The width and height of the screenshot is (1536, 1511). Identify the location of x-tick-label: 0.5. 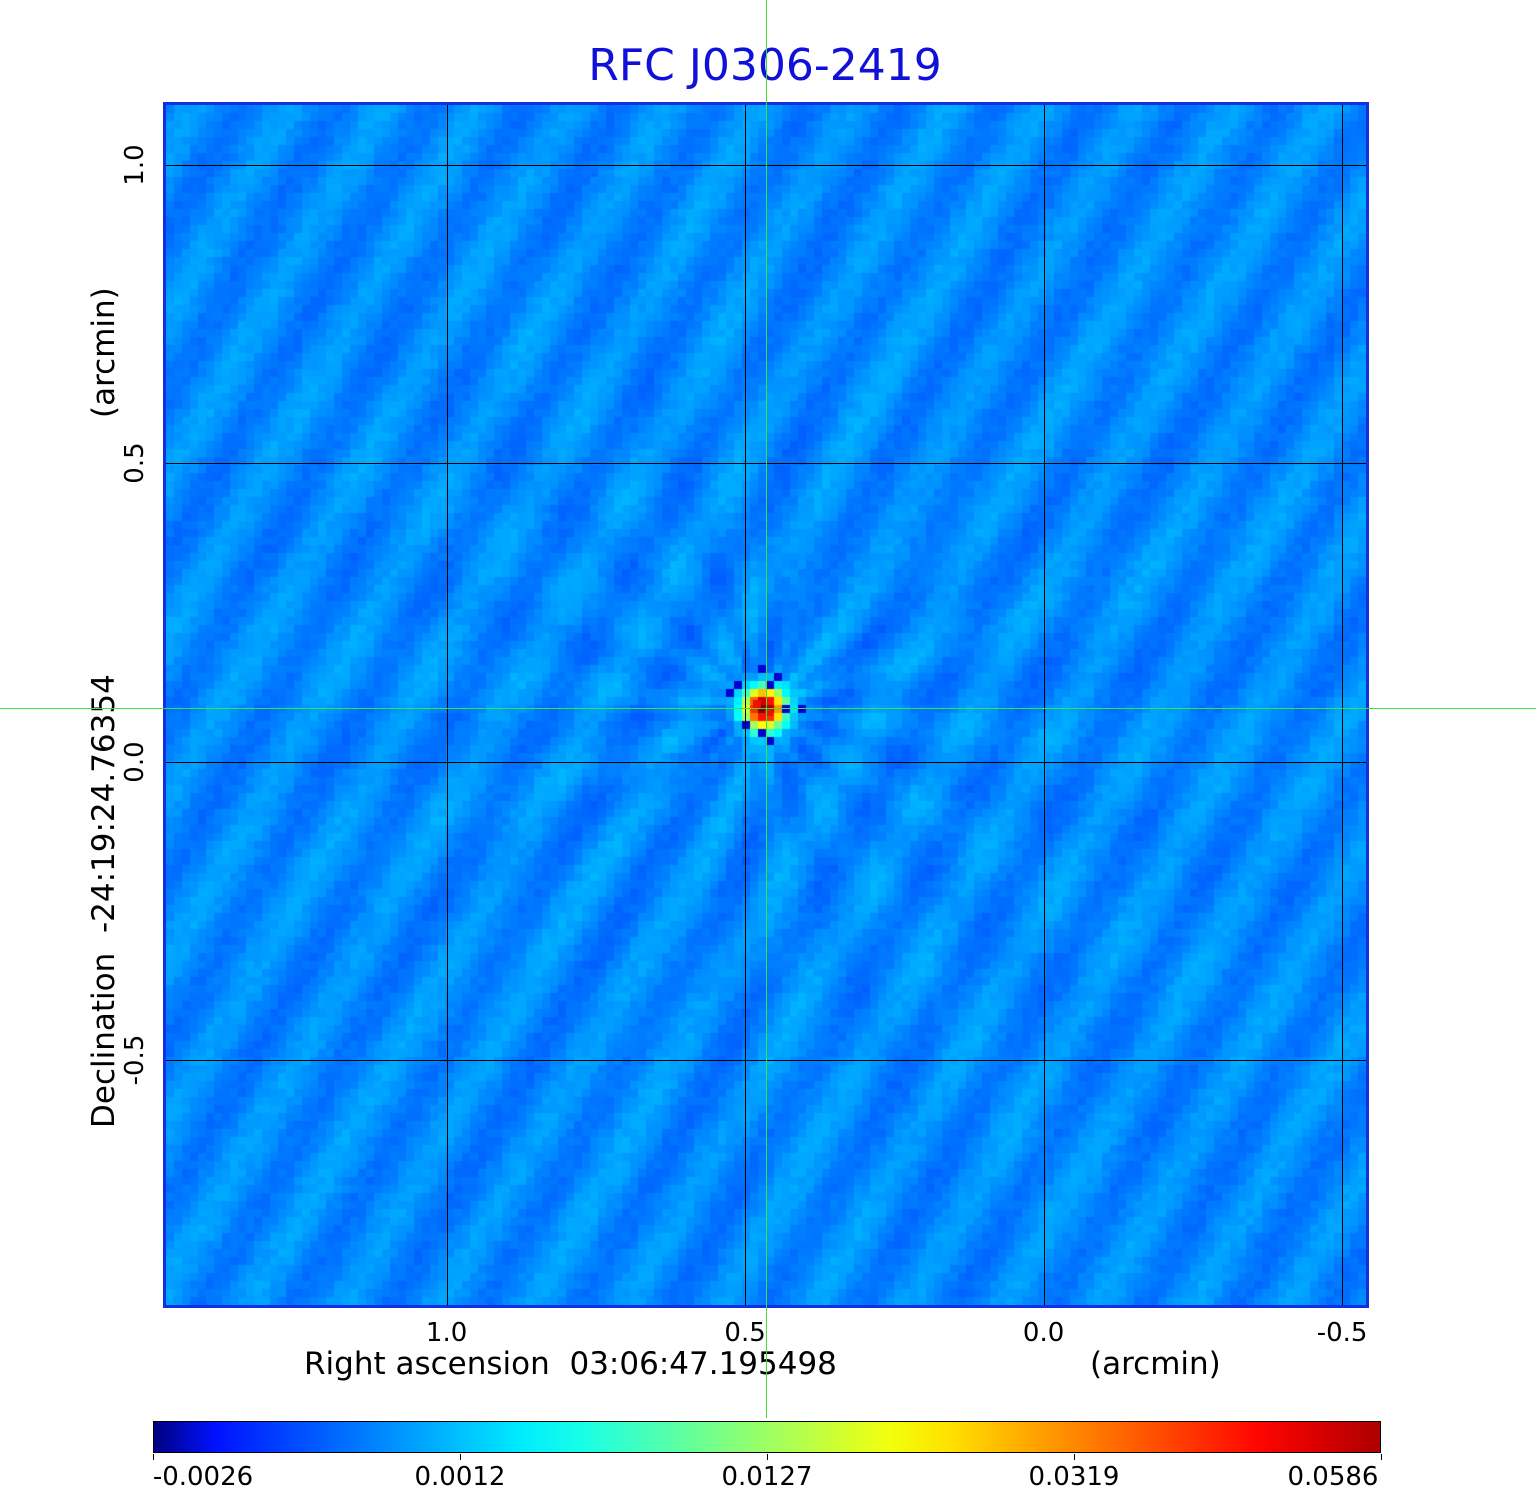
(745, 1333).